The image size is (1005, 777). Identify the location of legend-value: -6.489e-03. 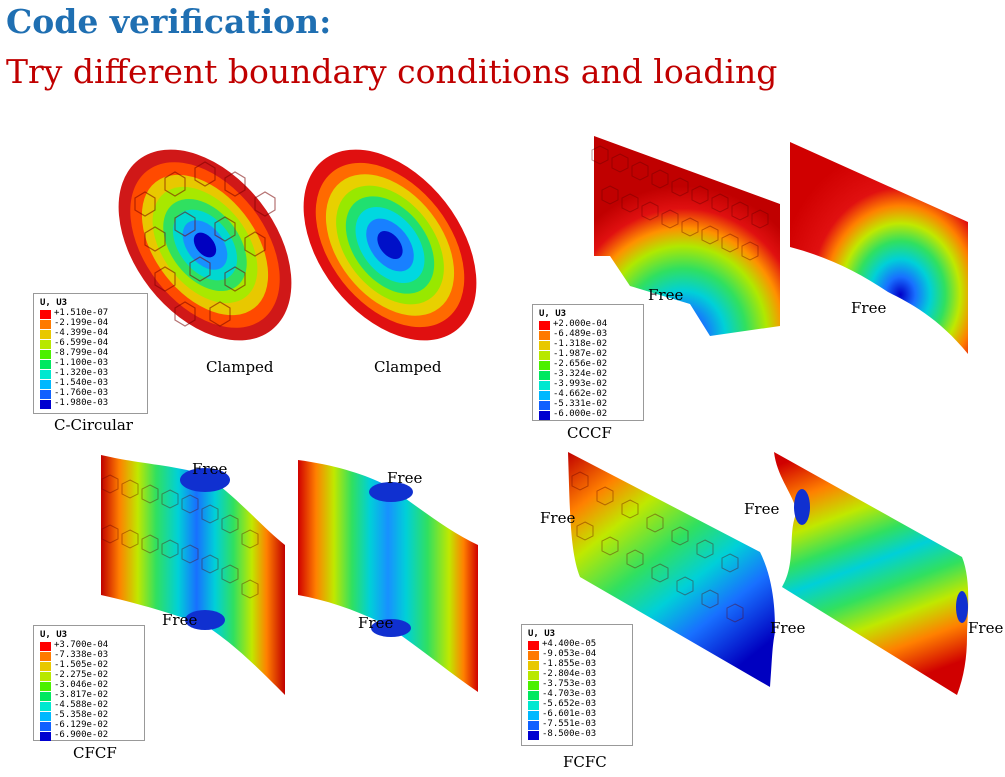
(580, 334).